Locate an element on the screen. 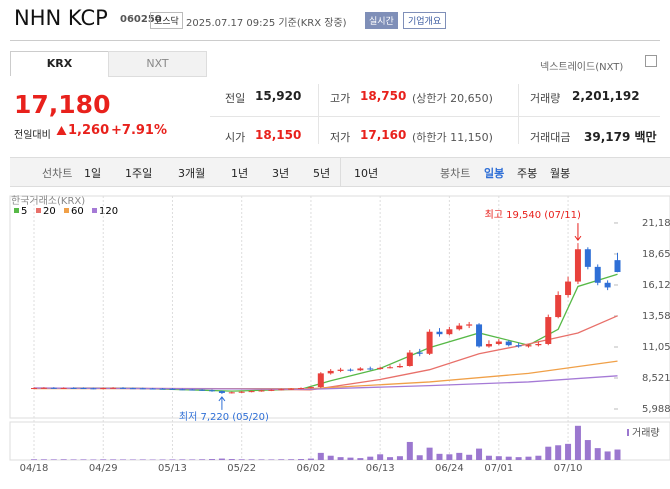 This screenshot has height=489, width=670. period-button: 5년 is located at coordinates (322, 173).